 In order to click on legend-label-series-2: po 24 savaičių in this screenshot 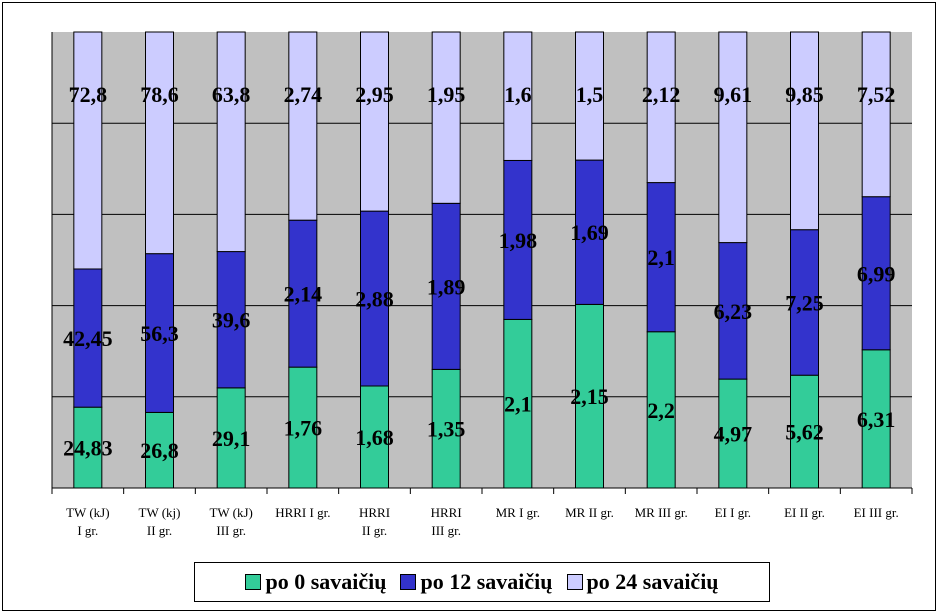, I will do `click(652, 581)`.